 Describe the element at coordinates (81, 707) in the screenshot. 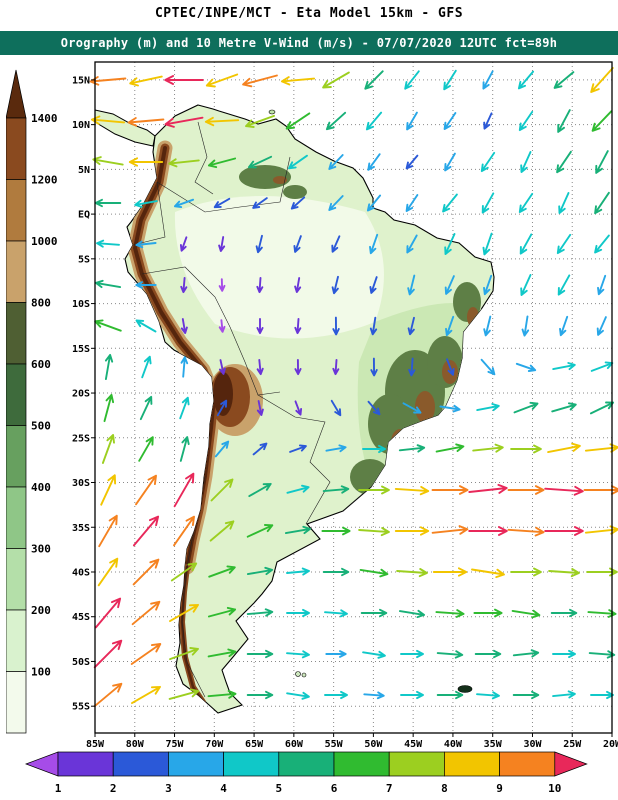

I see `lat-label: 55S` at that location.